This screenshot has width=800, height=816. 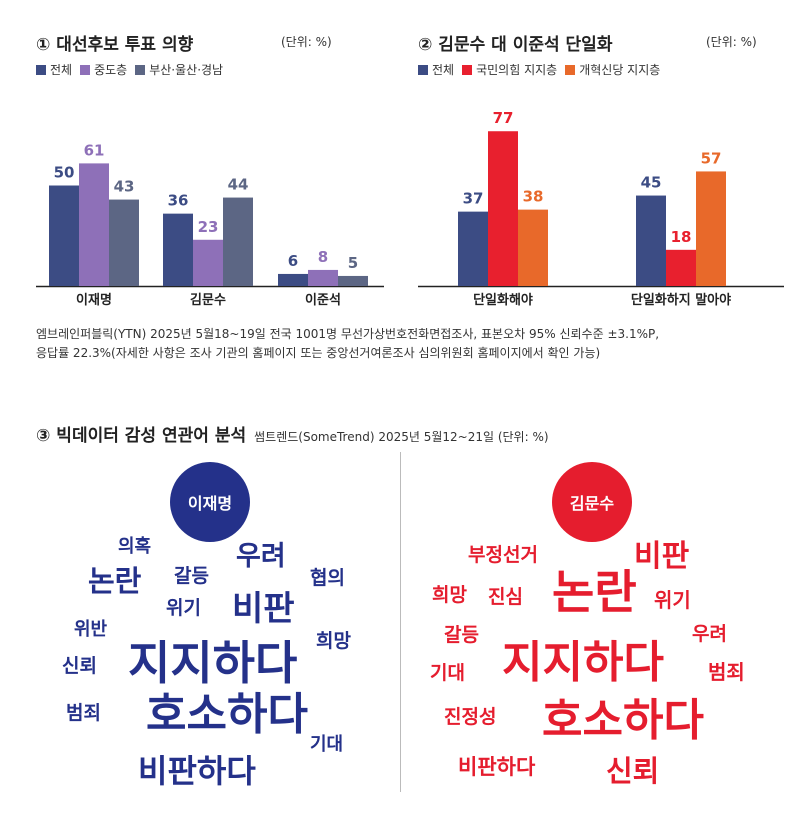 I want to click on bar-김문수-부산·울산·경남, so click(x=238, y=241).